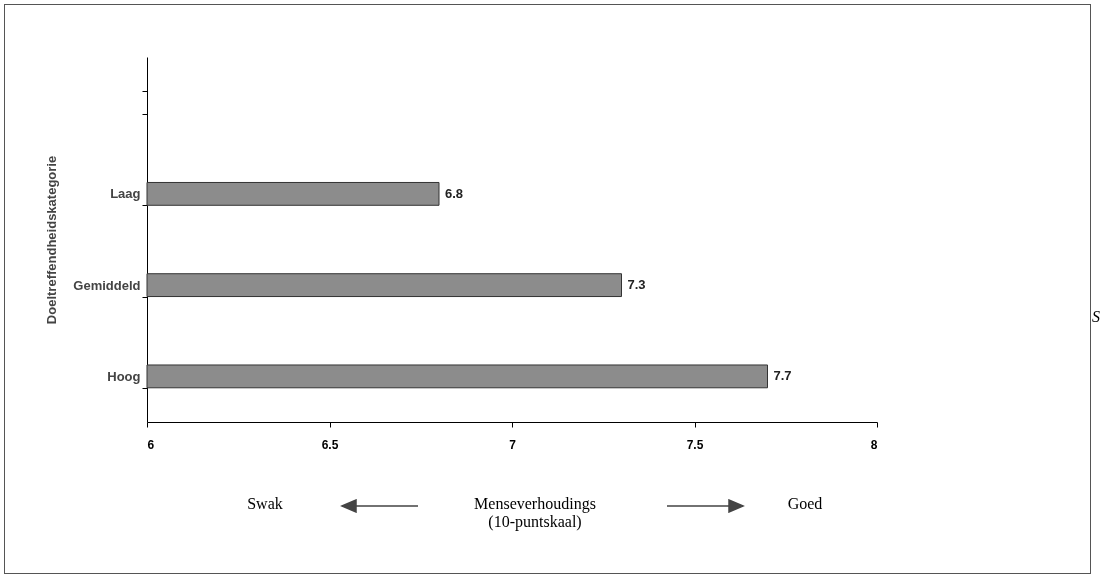 This screenshot has height=578, width=1105. I want to click on x-tick-label: 6, so click(151, 444).